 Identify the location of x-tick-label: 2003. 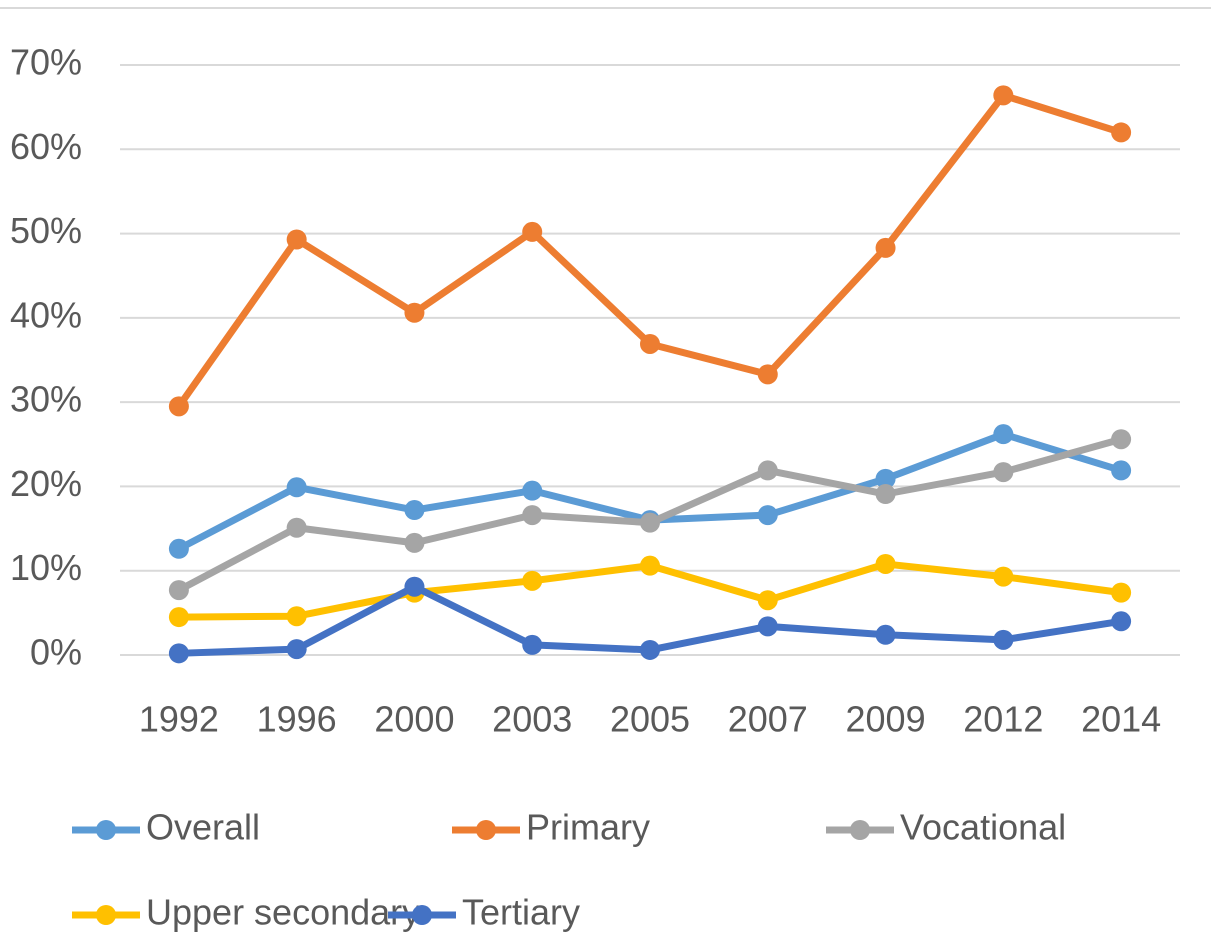
(532, 719).